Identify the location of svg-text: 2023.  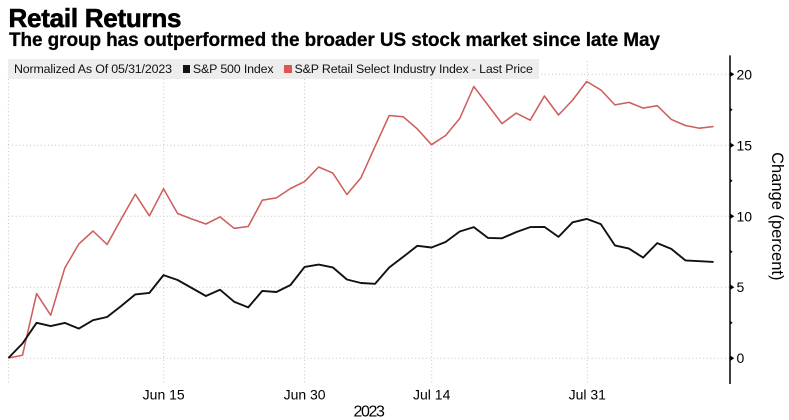
(369, 411).